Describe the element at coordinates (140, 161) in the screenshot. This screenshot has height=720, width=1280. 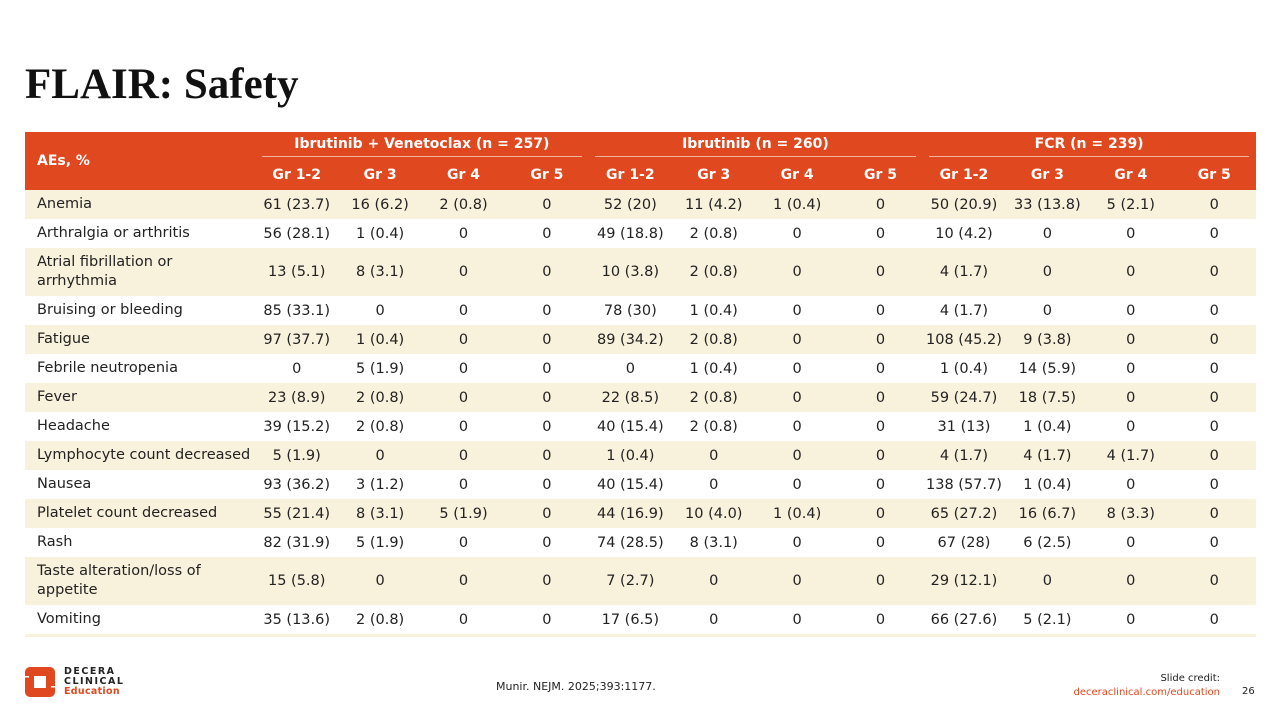
I see `row-header: AEs, %` at that location.